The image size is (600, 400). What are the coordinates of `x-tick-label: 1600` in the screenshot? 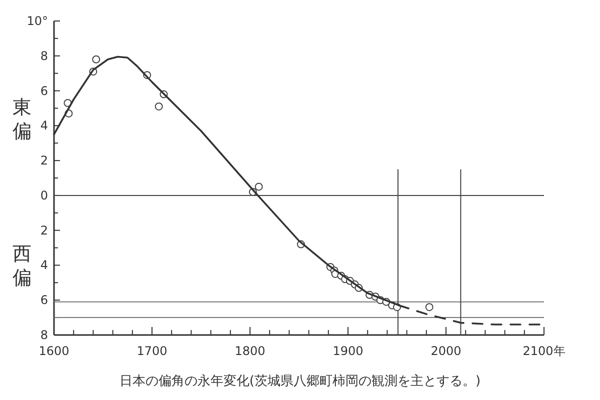 It's located at (54, 351).